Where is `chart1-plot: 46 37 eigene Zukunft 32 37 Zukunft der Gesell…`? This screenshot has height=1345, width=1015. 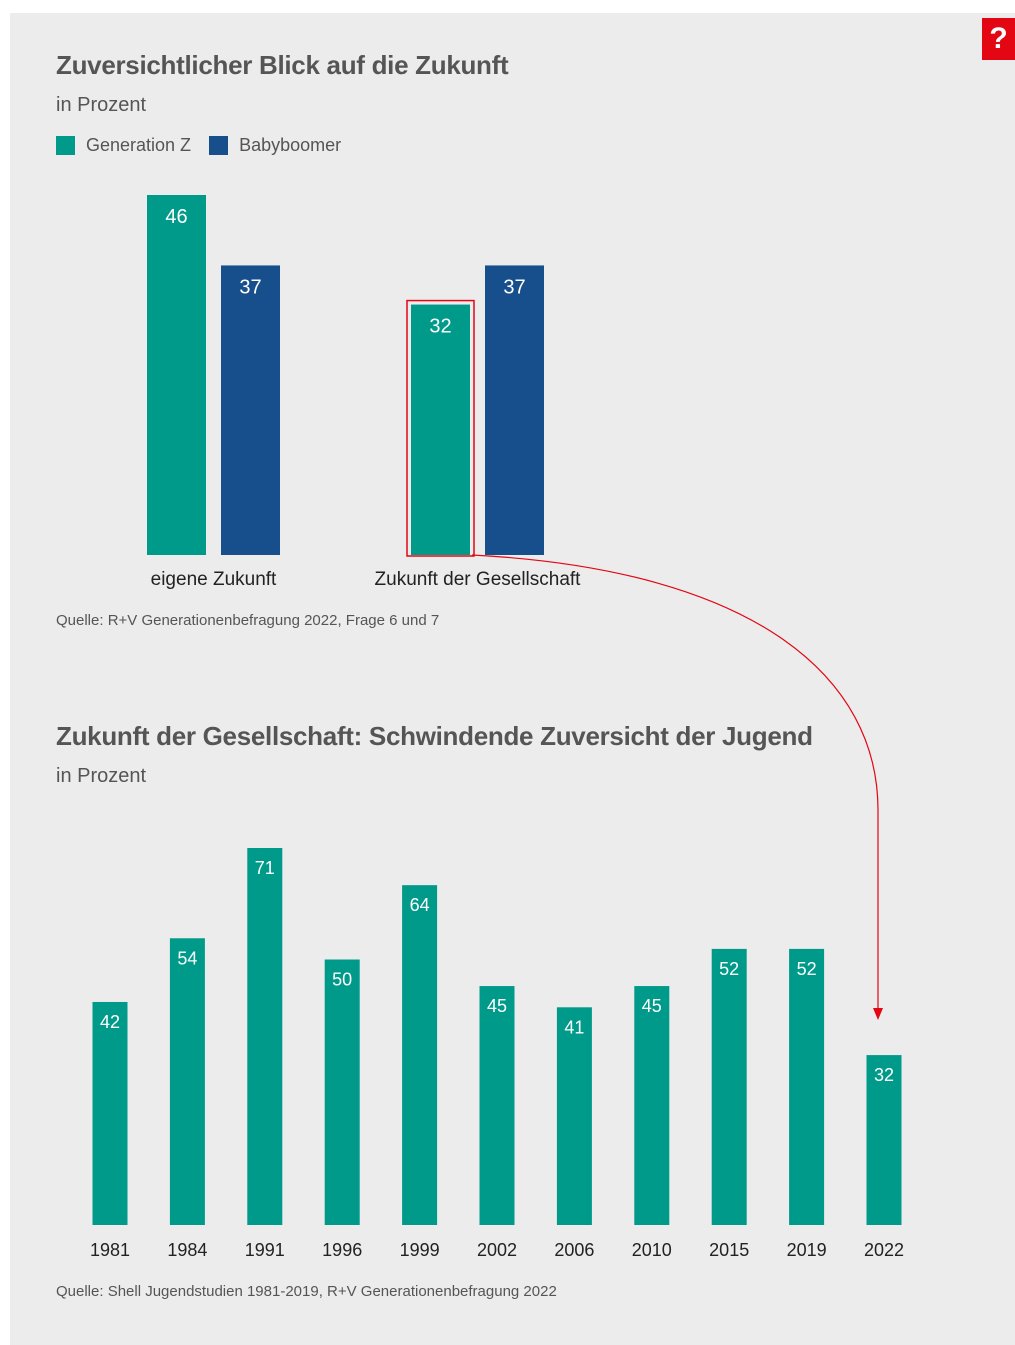
chart1-plot: 46 37 eigene Zukunft 32 37 Zukunft der Gesell… is located at coordinates (364, 392).